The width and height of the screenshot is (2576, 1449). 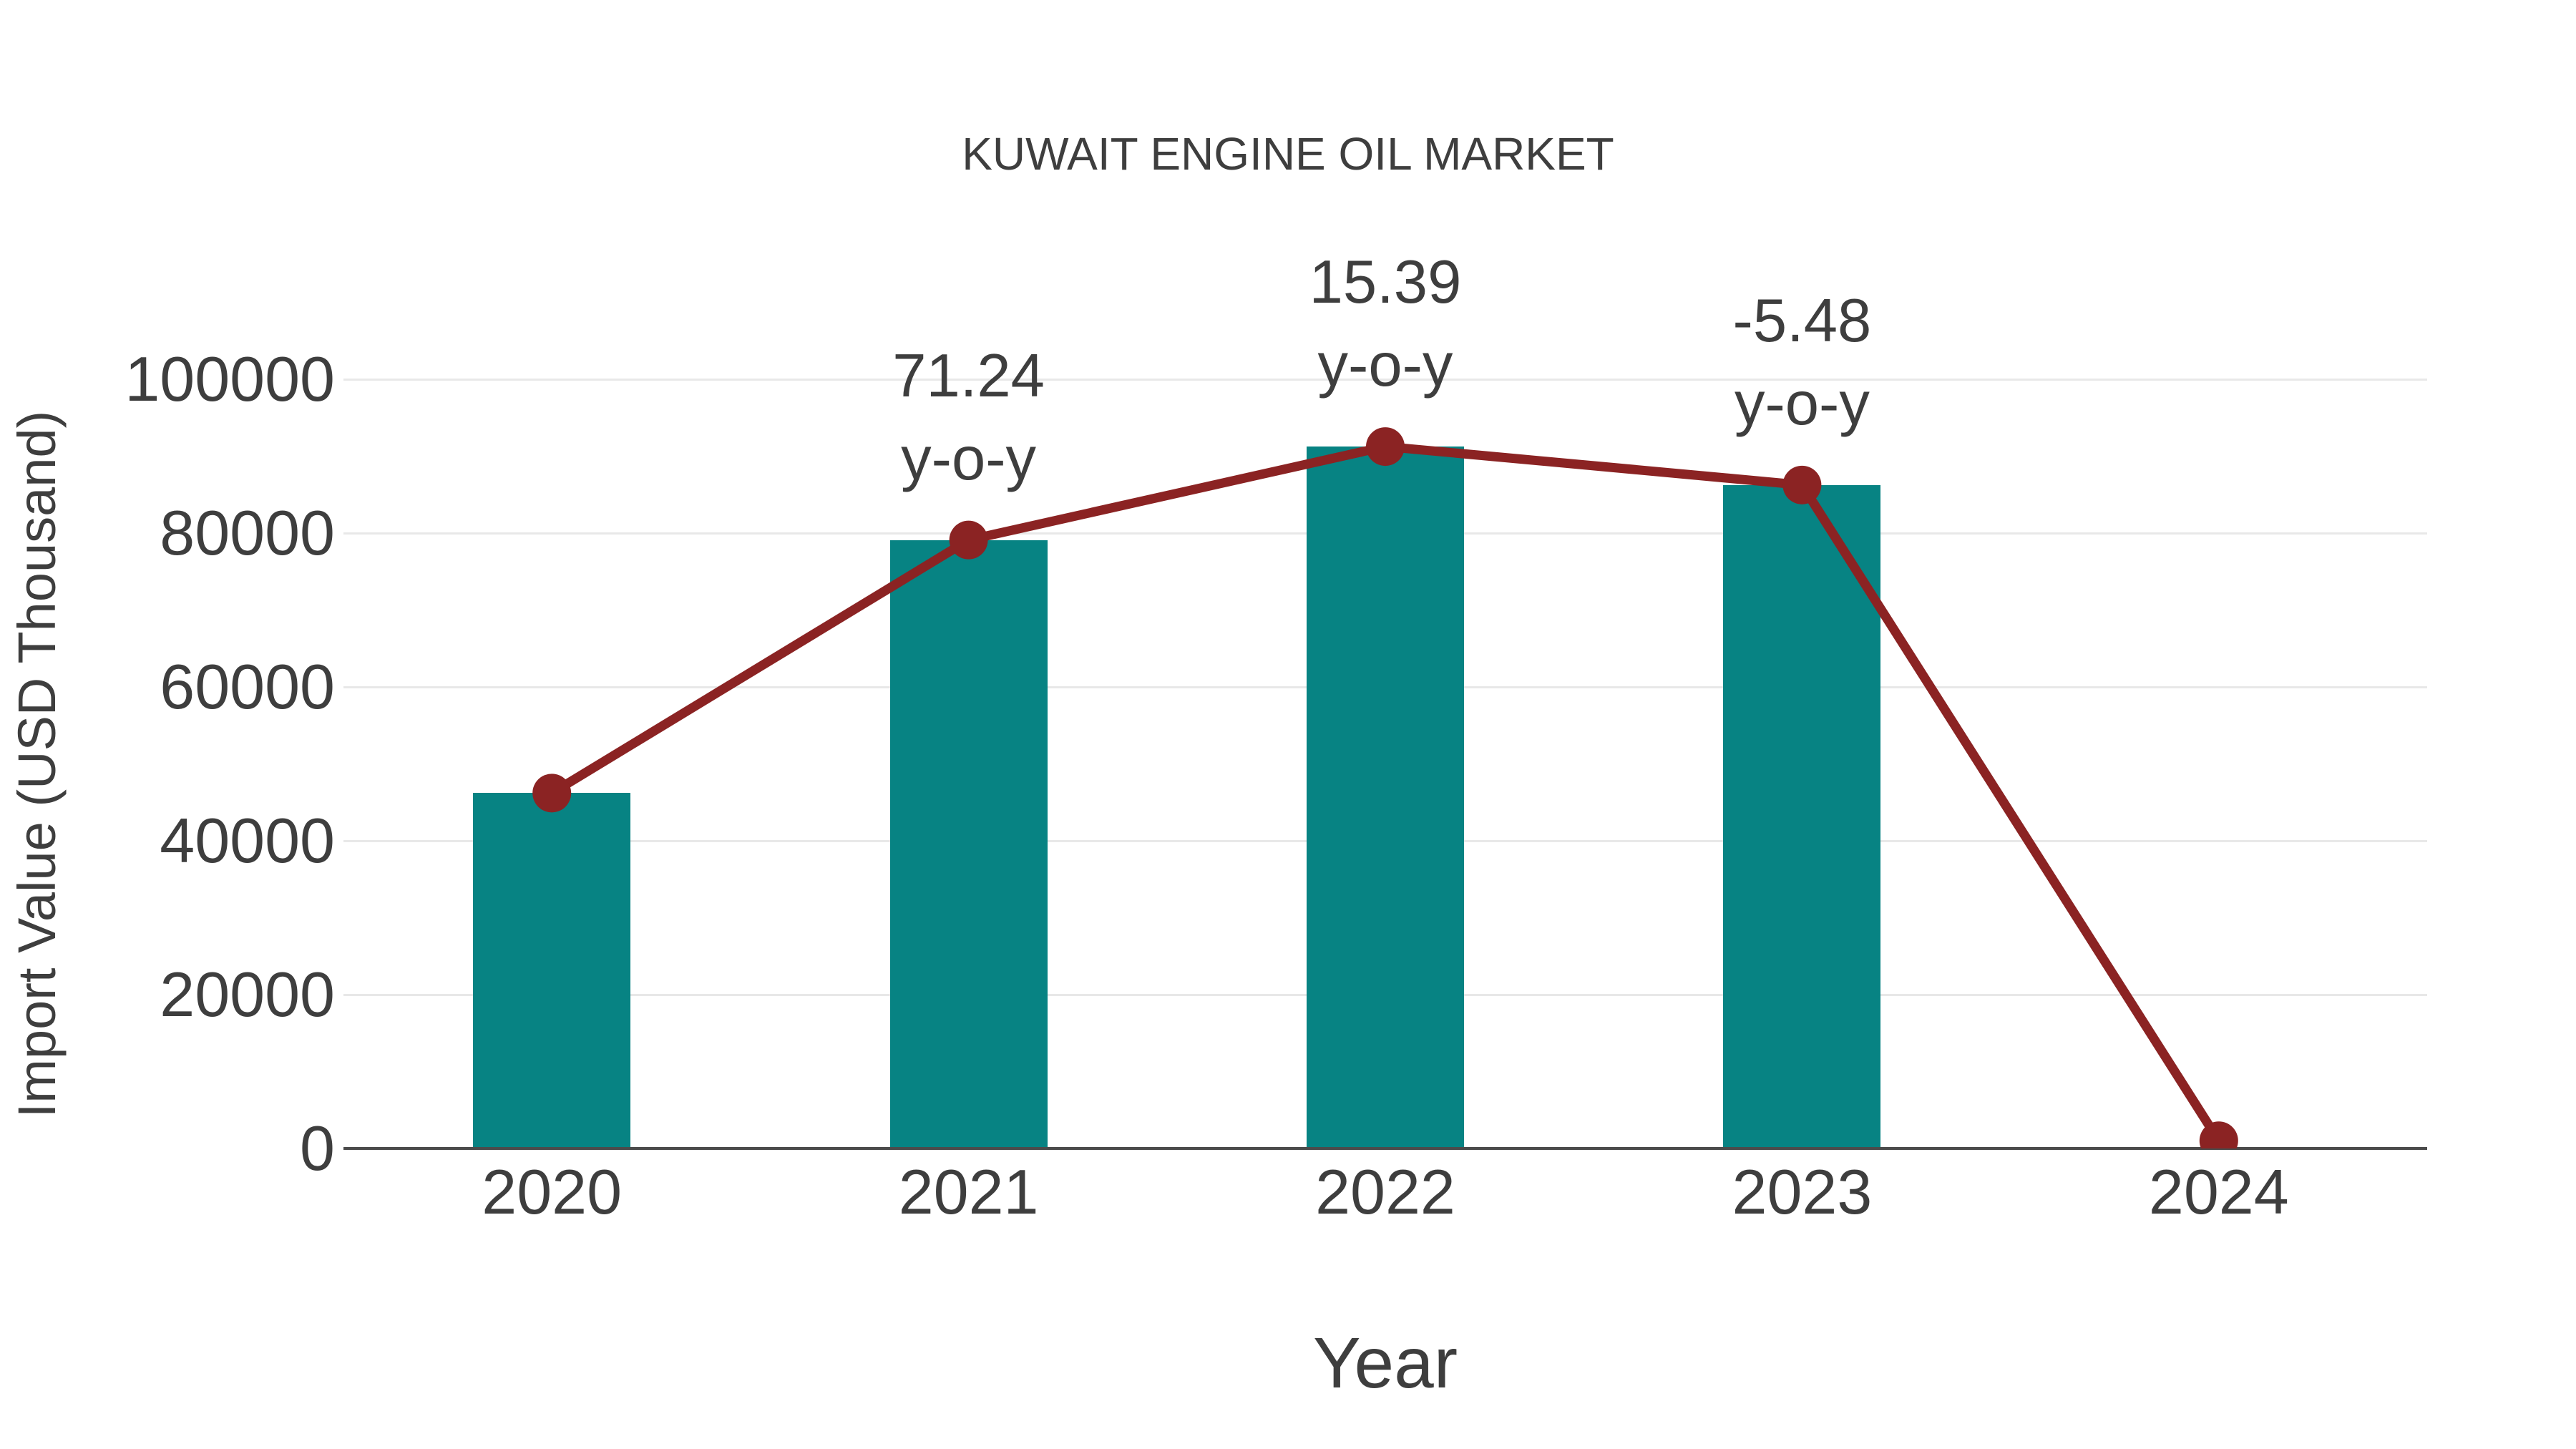 What do you see at coordinates (552, 970) in the screenshot?
I see `bar-2020` at bounding box center [552, 970].